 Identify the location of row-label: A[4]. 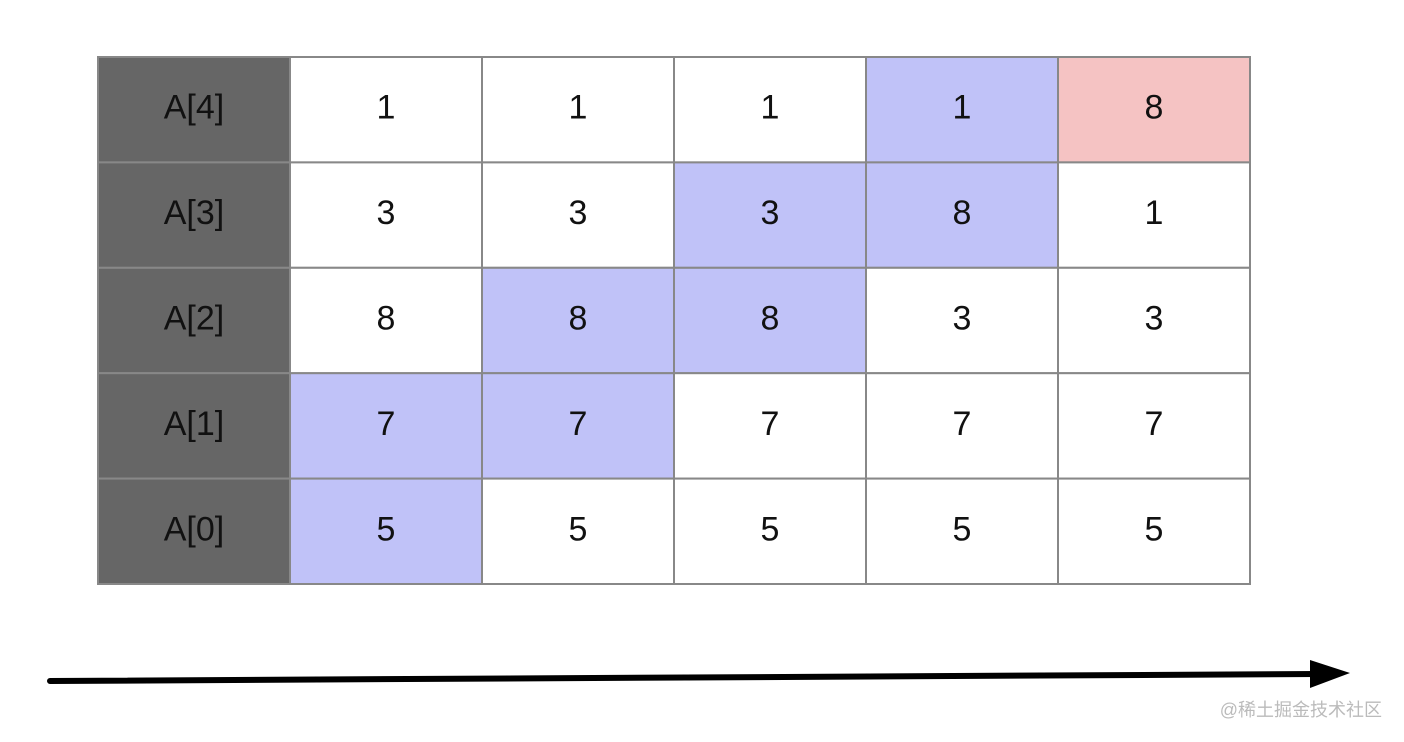
(194, 108).